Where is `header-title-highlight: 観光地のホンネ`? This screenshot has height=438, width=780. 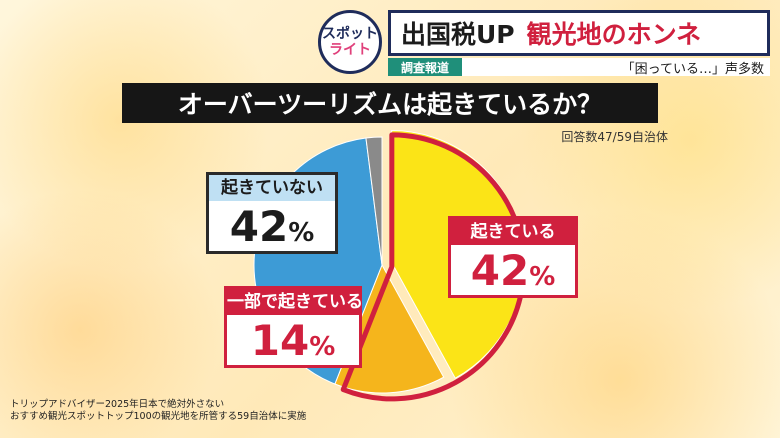
header-title-highlight: 観光地のホンネ is located at coordinates (614, 34).